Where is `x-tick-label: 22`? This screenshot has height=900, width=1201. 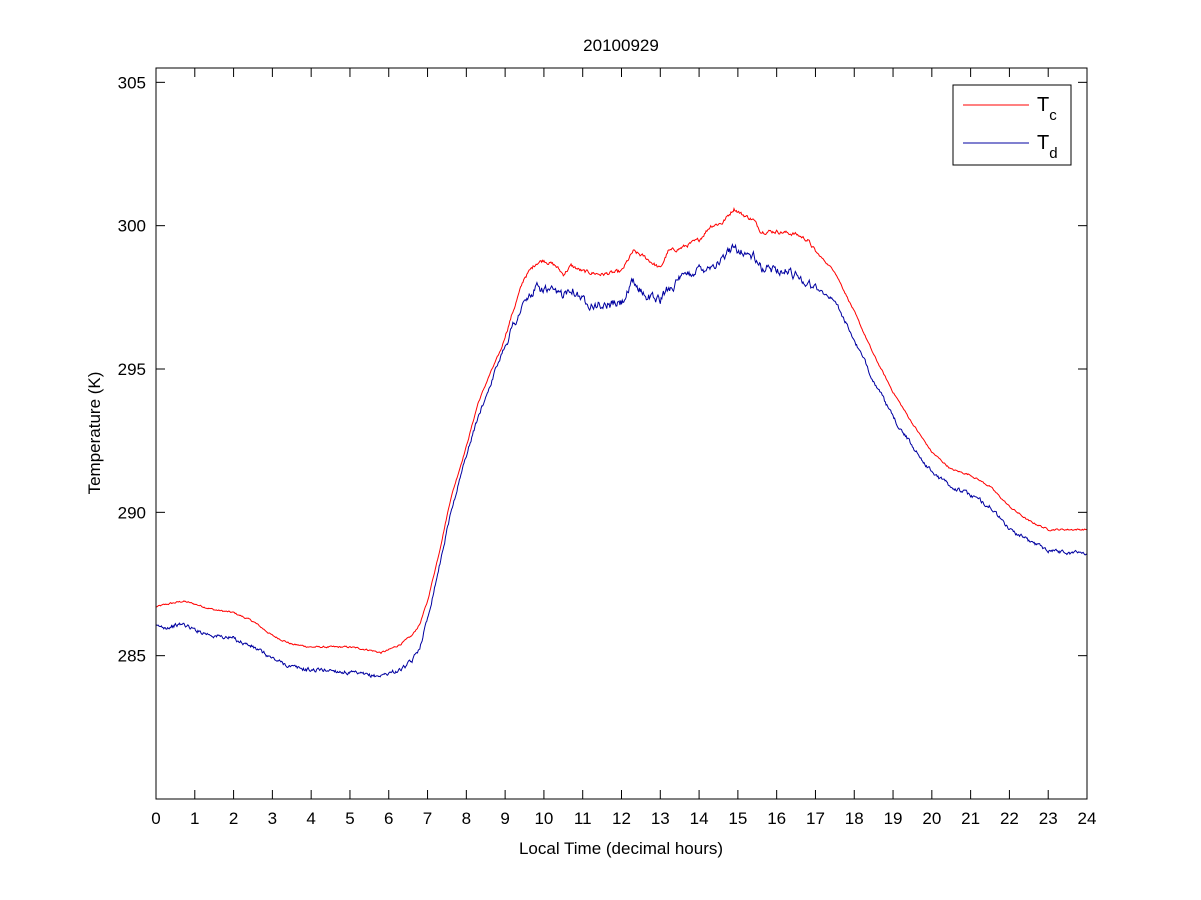 x-tick-label: 22 is located at coordinates (1009, 818).